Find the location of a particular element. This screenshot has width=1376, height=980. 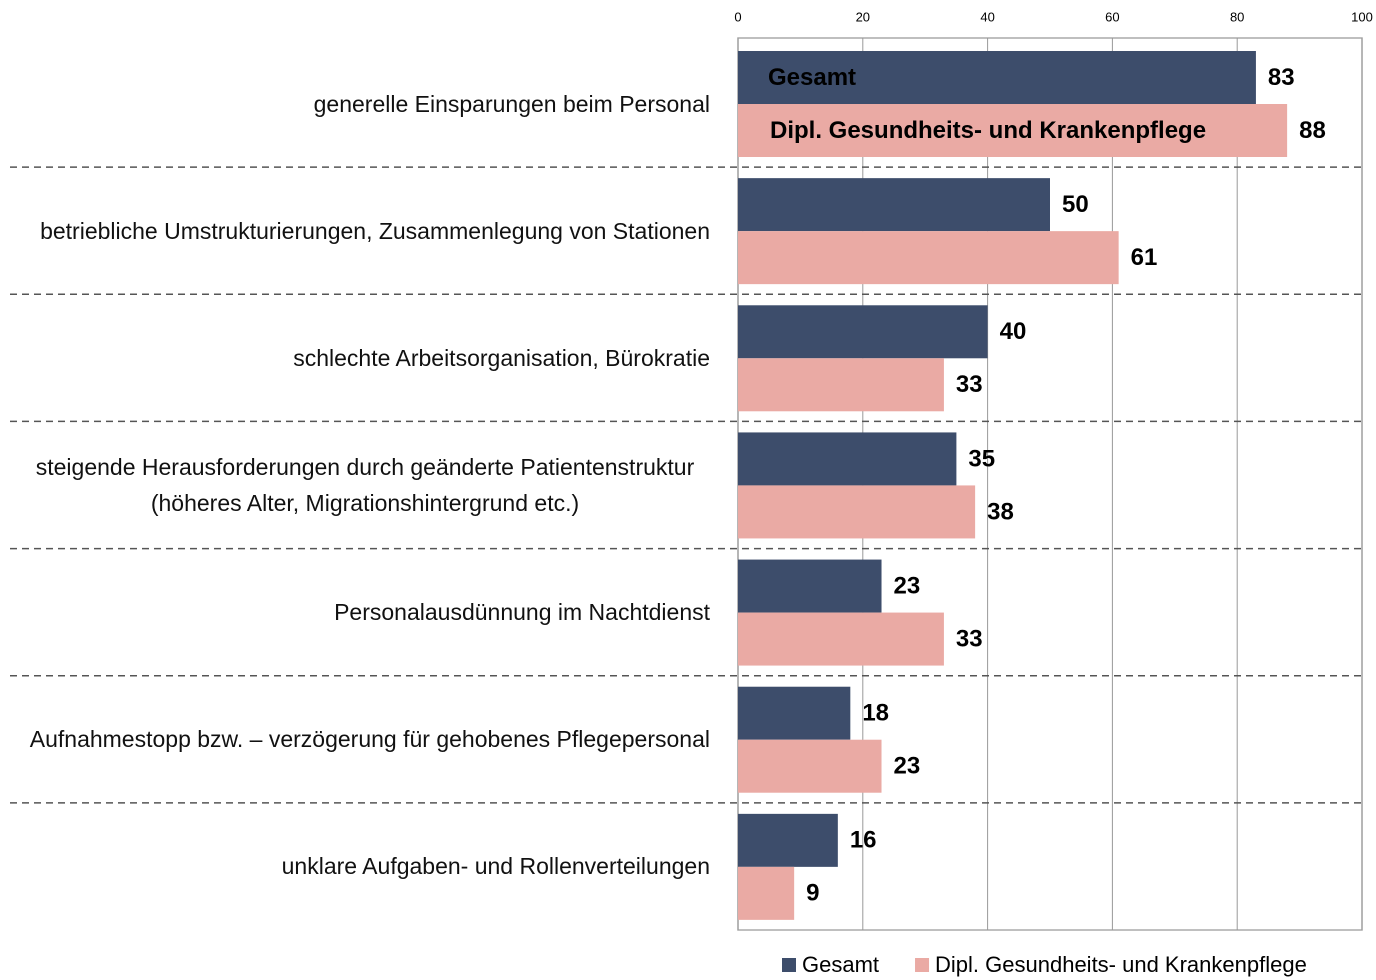

y-tick-label: generelle Einsparungen beim Personal is located at coordinates (511, 103).